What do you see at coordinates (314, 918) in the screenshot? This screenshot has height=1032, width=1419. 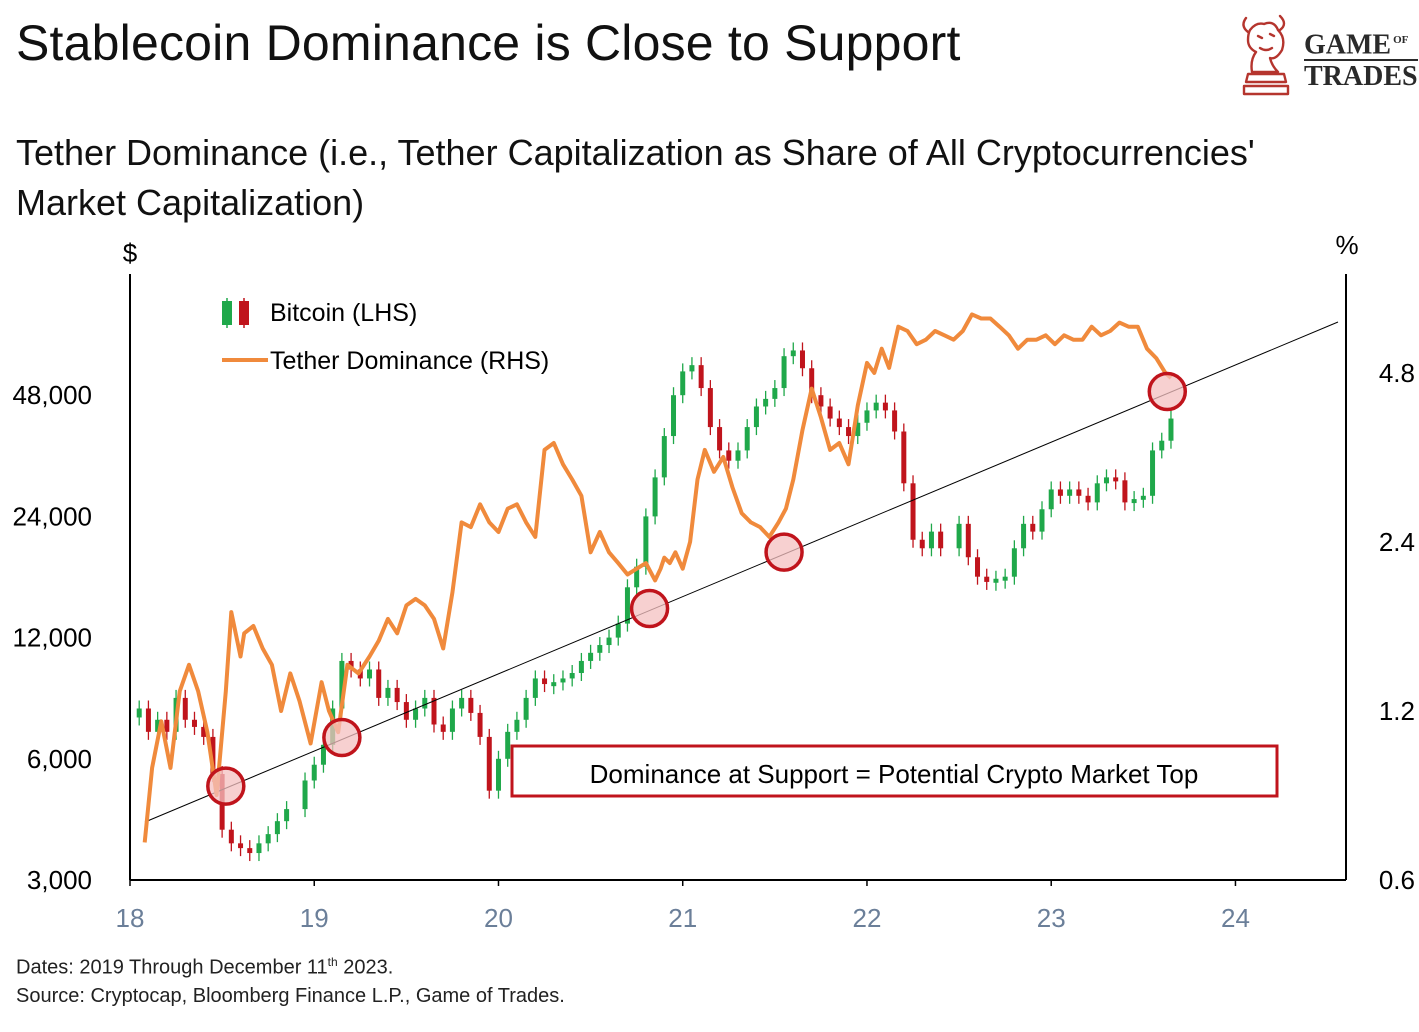 I see `x-tick-label-19: 19` at bounding box center [314, 918].